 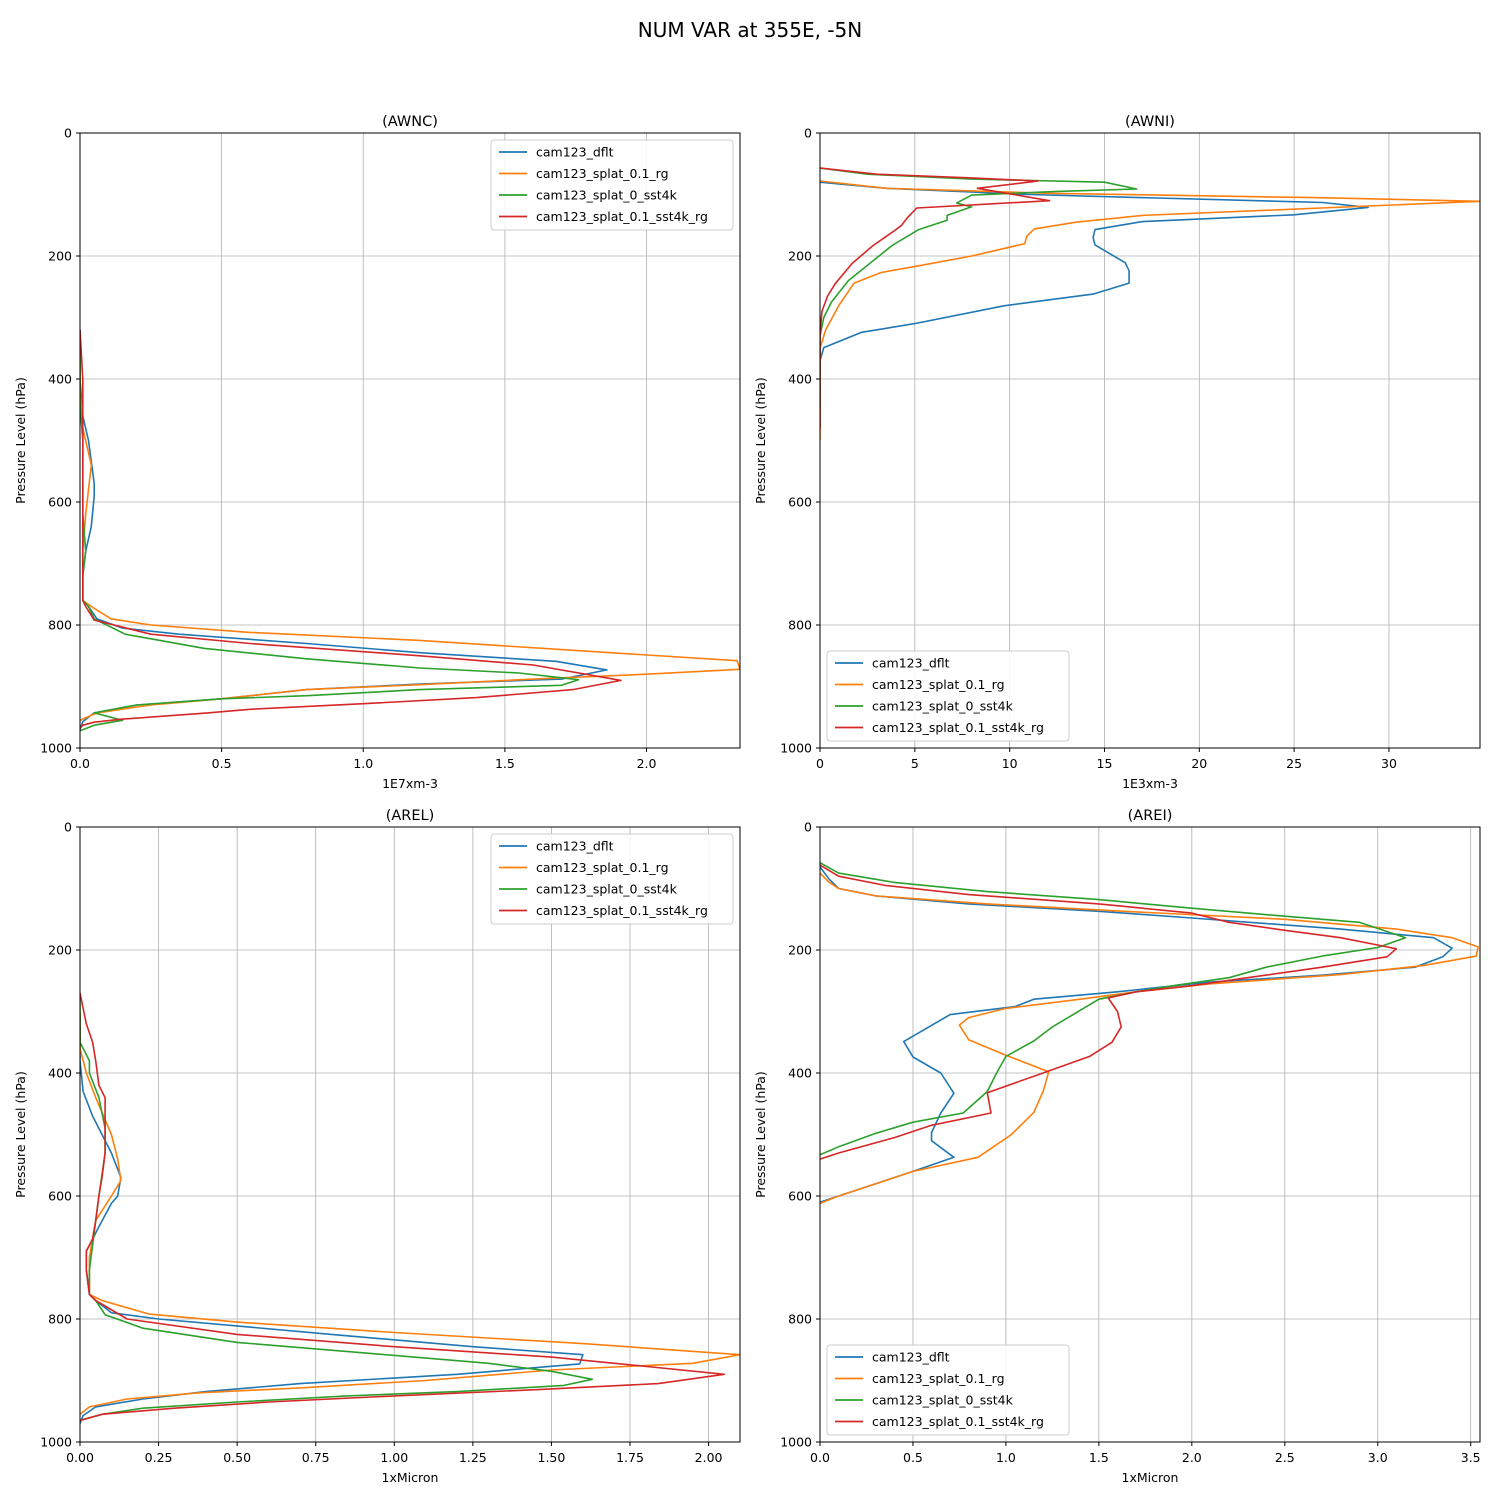 I want to click on x-tick-label: 1.25, so click(x=473, y=1457).